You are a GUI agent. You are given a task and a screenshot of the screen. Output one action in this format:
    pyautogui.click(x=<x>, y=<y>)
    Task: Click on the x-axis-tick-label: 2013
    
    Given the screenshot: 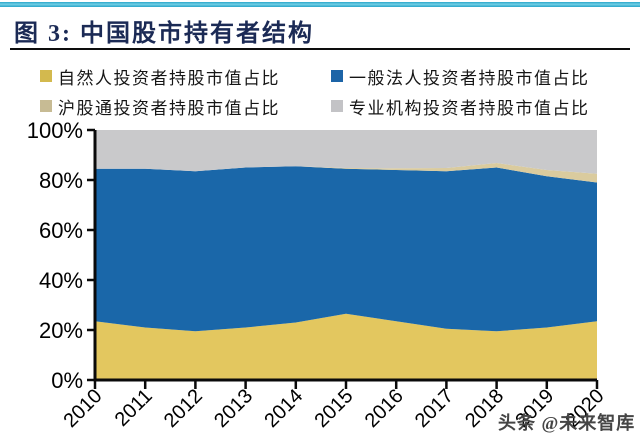 What is the action you would take?
    pyautogui.click(x=233, y=408)
    